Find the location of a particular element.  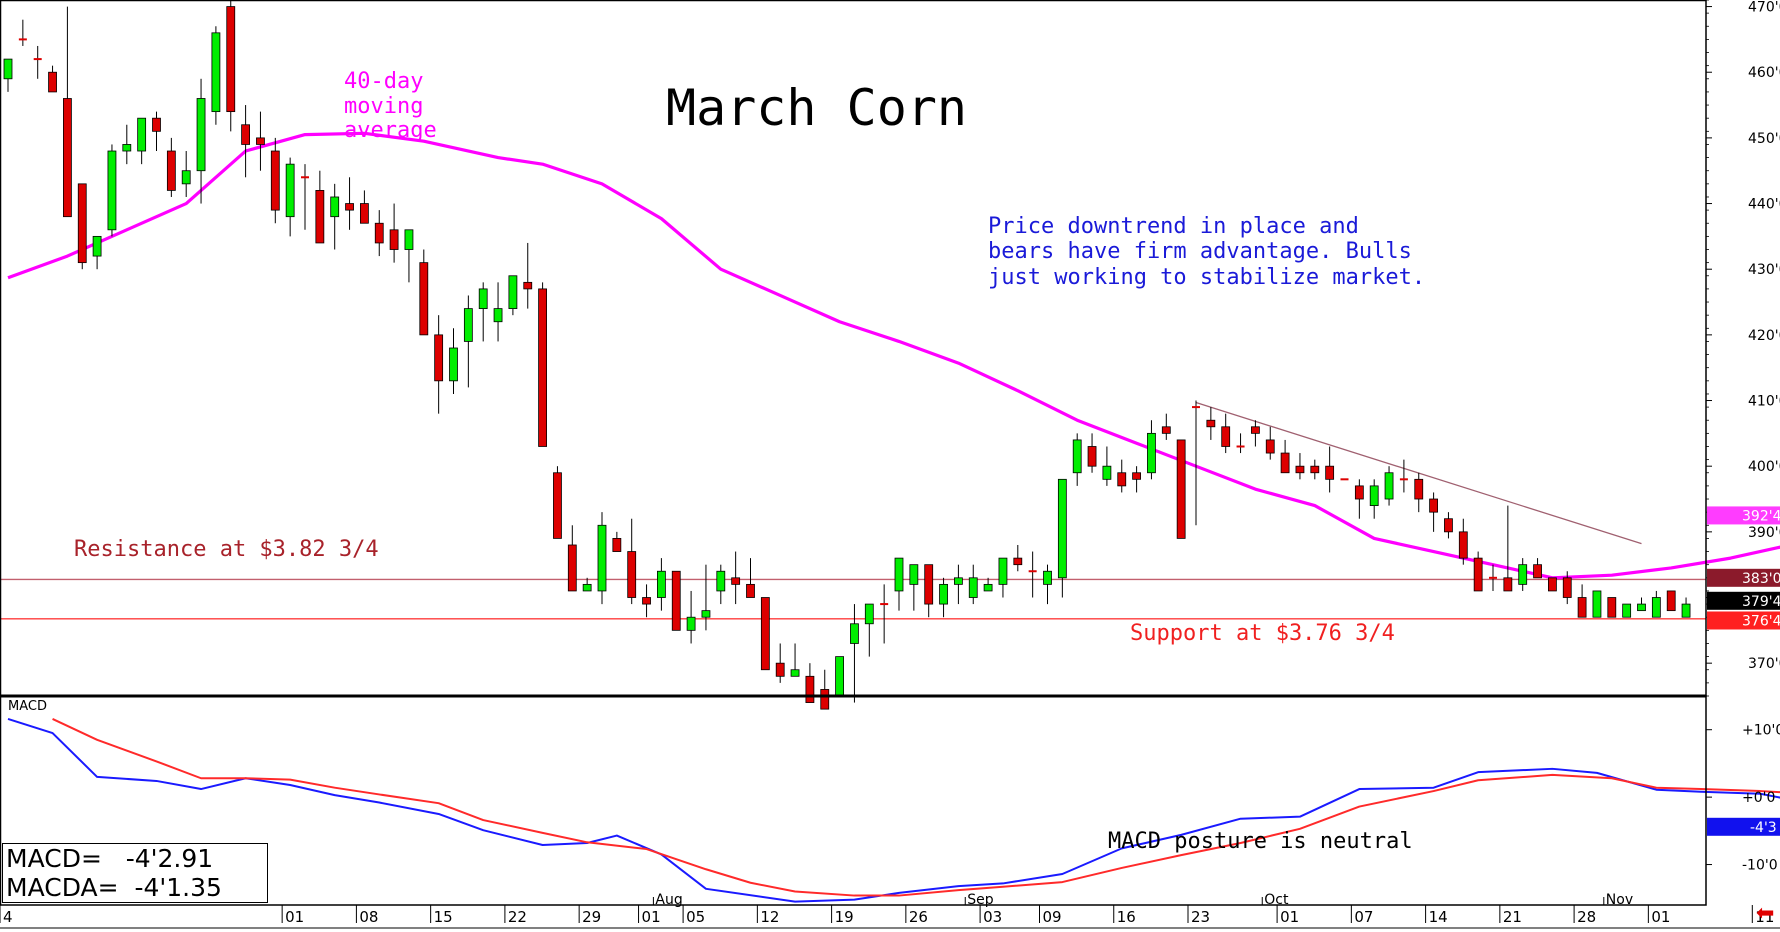

price-tick-label: 450'0 is located at coordinates (1764, 139).